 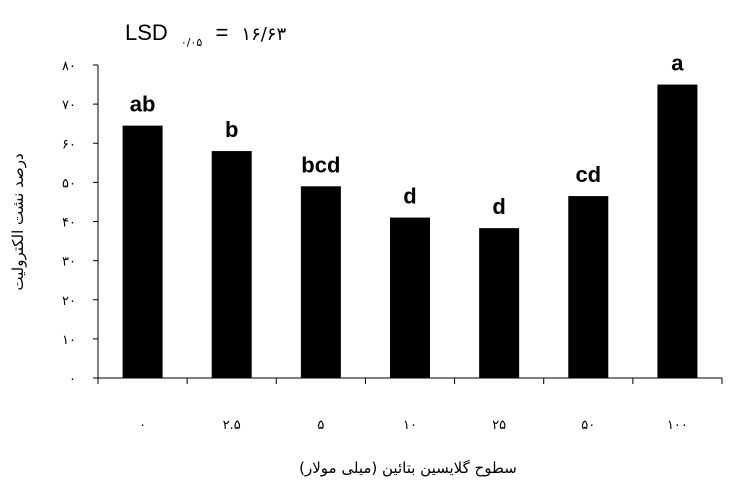 What do you see at coordinates (408, 468) in the screenshot?
I see `x-axis-title: سطوح گلایسین بتائین (میلی مولار)` at bounding box center [408, 468].